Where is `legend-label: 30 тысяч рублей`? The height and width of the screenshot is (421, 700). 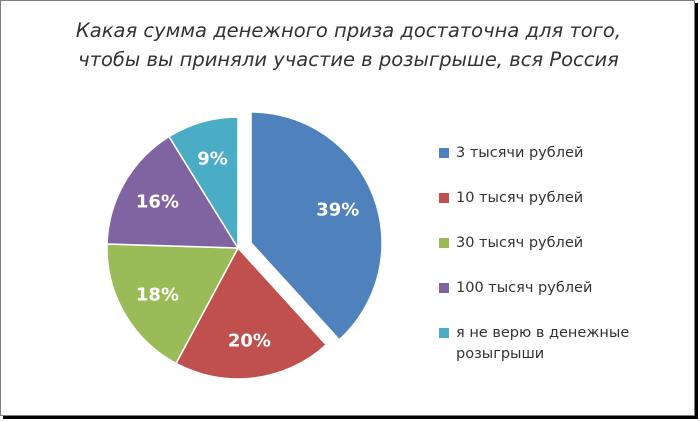 legend-label: 30 тысяч рублей is located at coordinates (520, 243).